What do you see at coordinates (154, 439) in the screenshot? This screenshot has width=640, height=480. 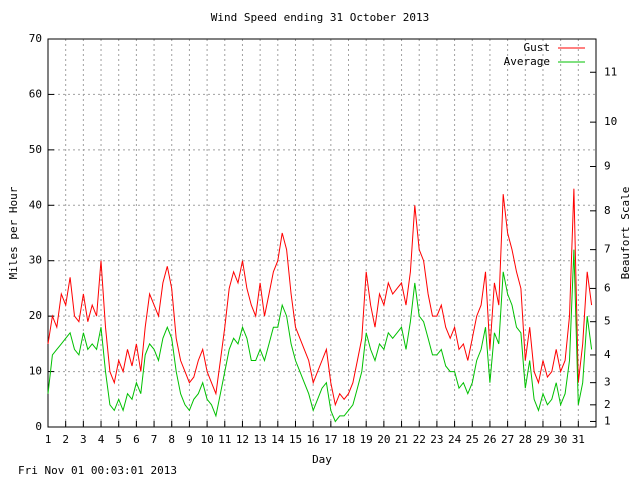 I see `x-tick-label: 7` at bounding box center [154, 439].